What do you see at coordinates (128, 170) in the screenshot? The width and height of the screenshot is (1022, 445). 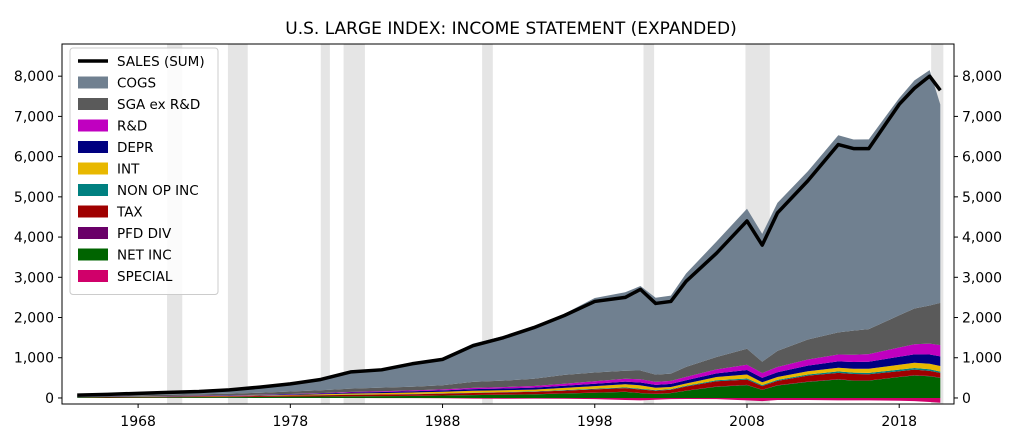 I see `legend-label-int: INT` at bounding box center [128, 170].